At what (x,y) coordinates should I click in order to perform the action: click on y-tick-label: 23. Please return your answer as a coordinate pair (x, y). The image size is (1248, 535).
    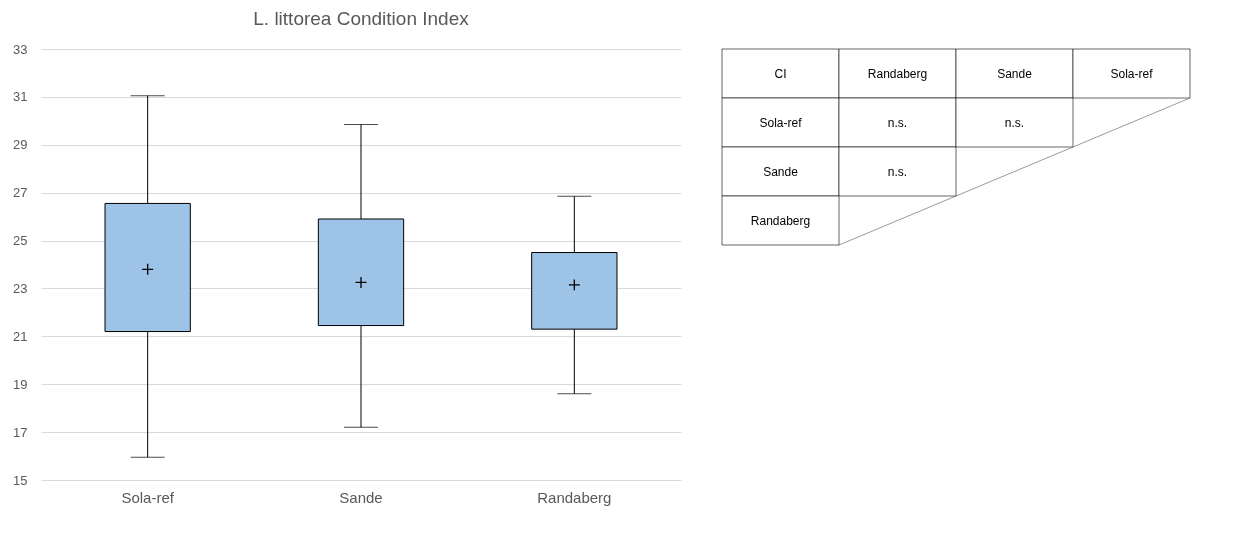
    Looking at the image, I should click on (20, 288).